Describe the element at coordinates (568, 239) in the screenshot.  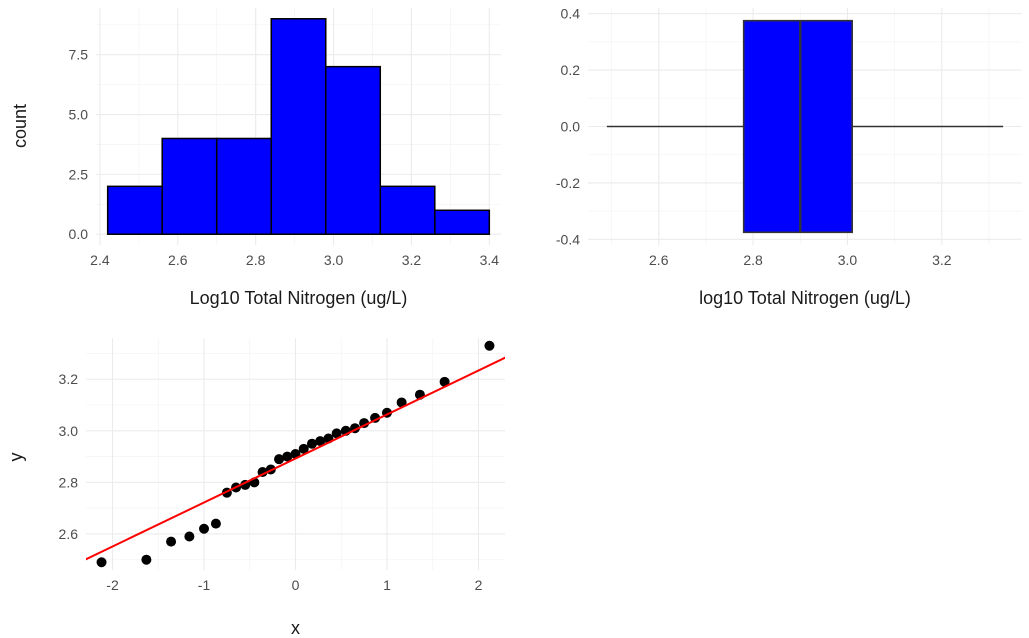
I see `y-tick-label: -0.4` at that location.